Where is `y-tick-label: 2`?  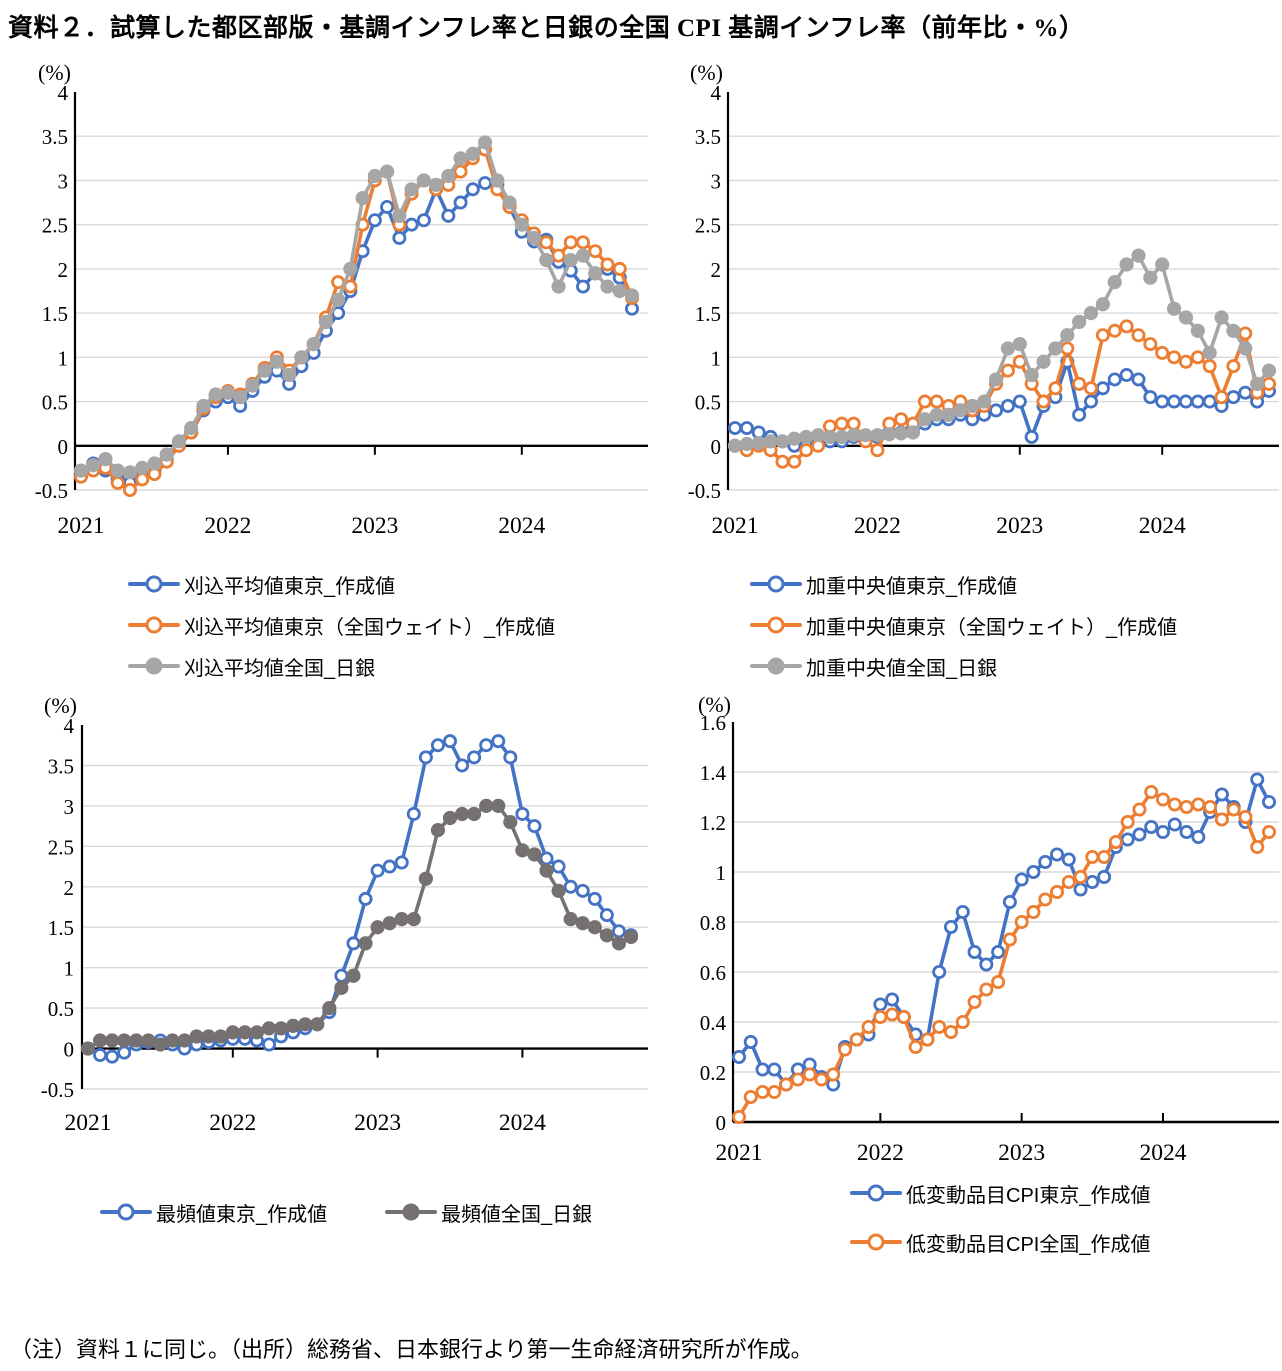
y-tick-label: 2 is located at coordinates (716, 270).